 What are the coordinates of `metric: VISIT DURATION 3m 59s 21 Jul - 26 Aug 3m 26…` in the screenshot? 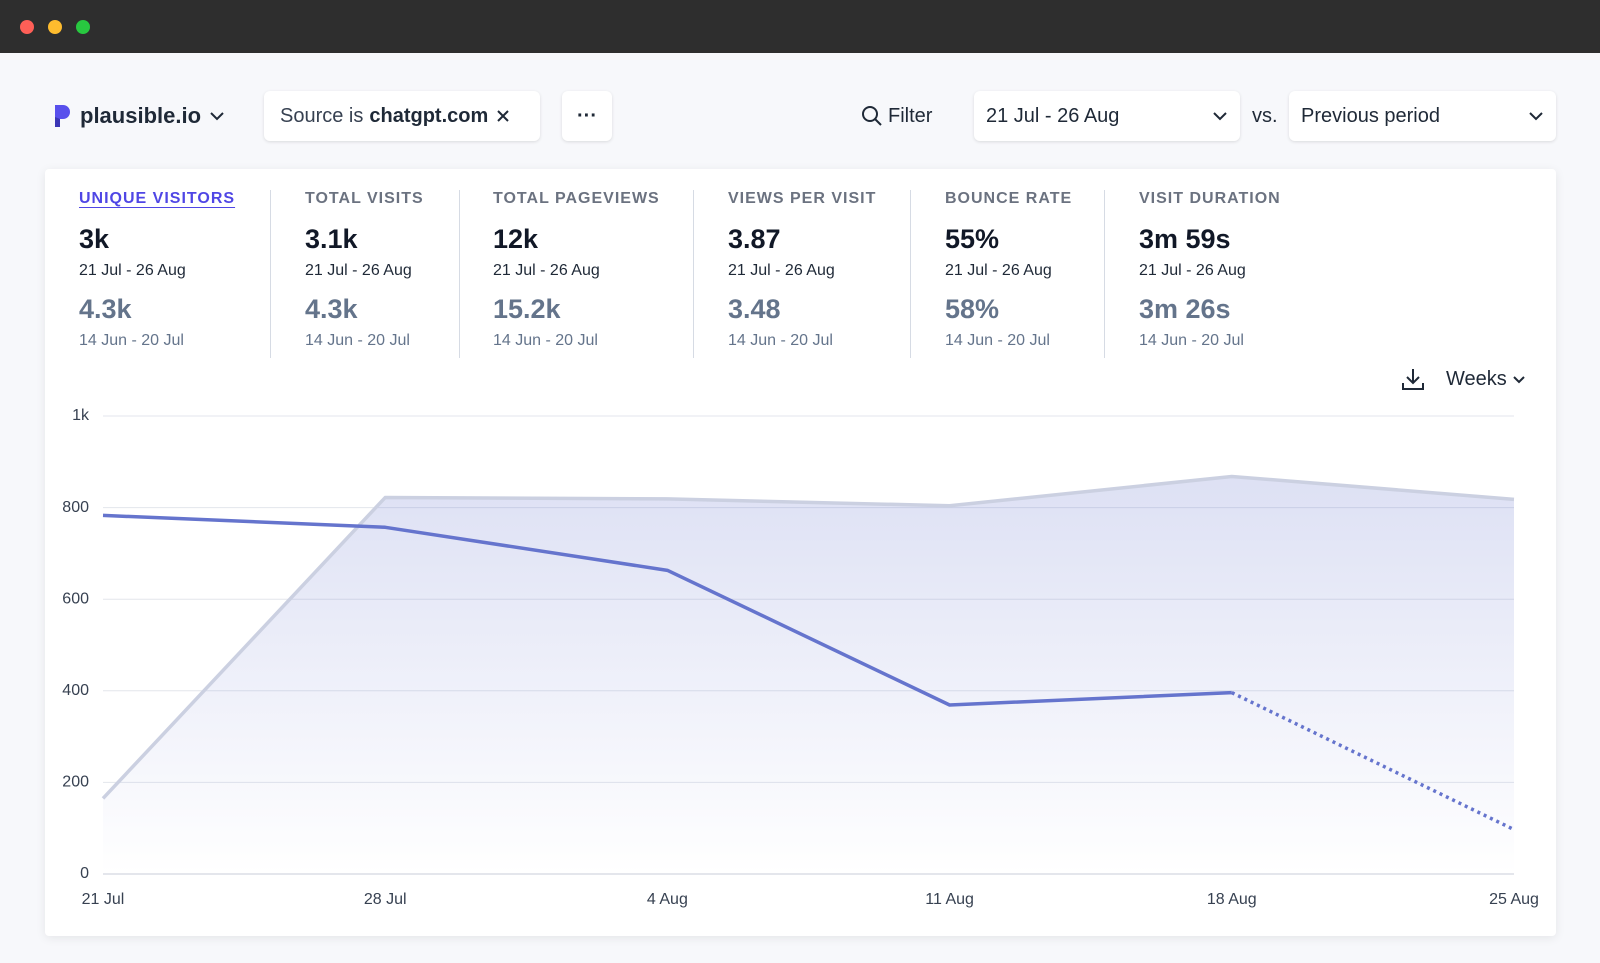 It's located at (1210, 270).